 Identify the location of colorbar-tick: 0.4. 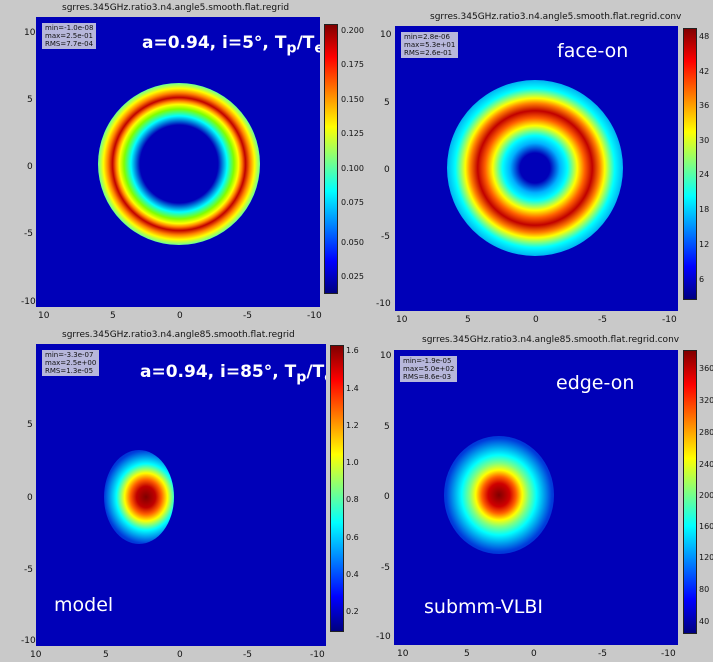
(352, 574).